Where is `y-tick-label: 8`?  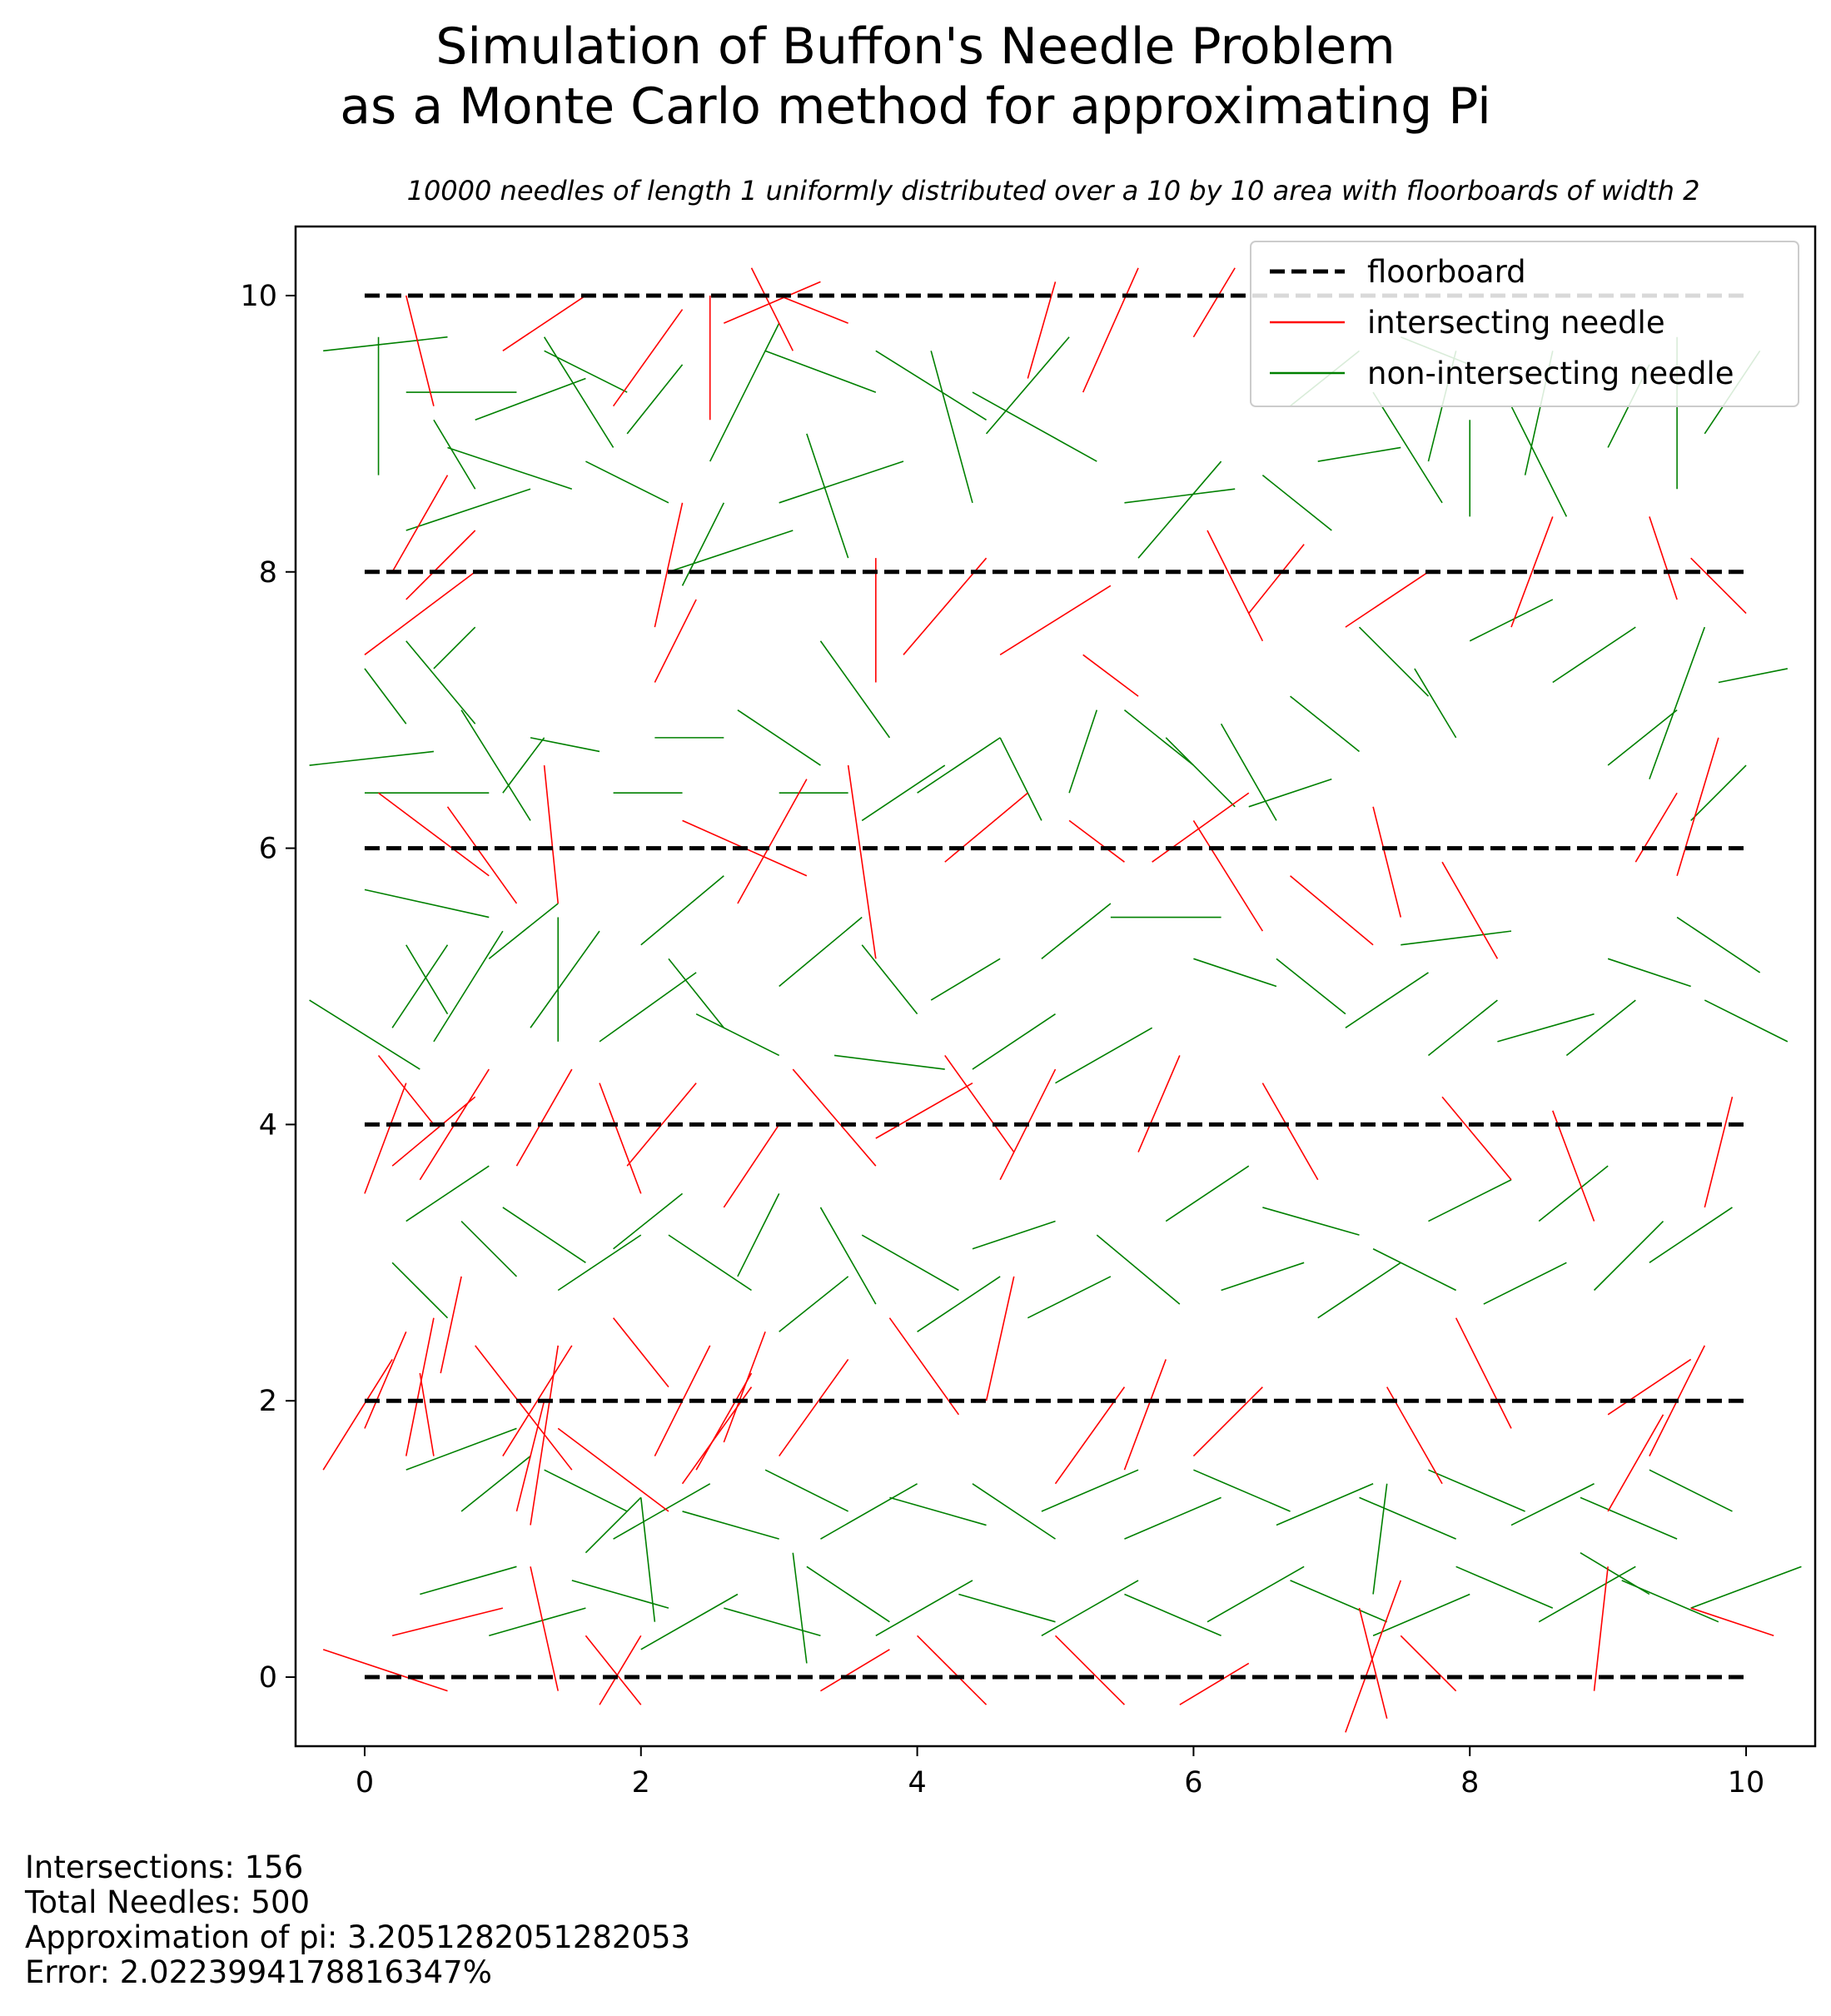 y-tick-label: 8 is located at coordinates (268, 573).